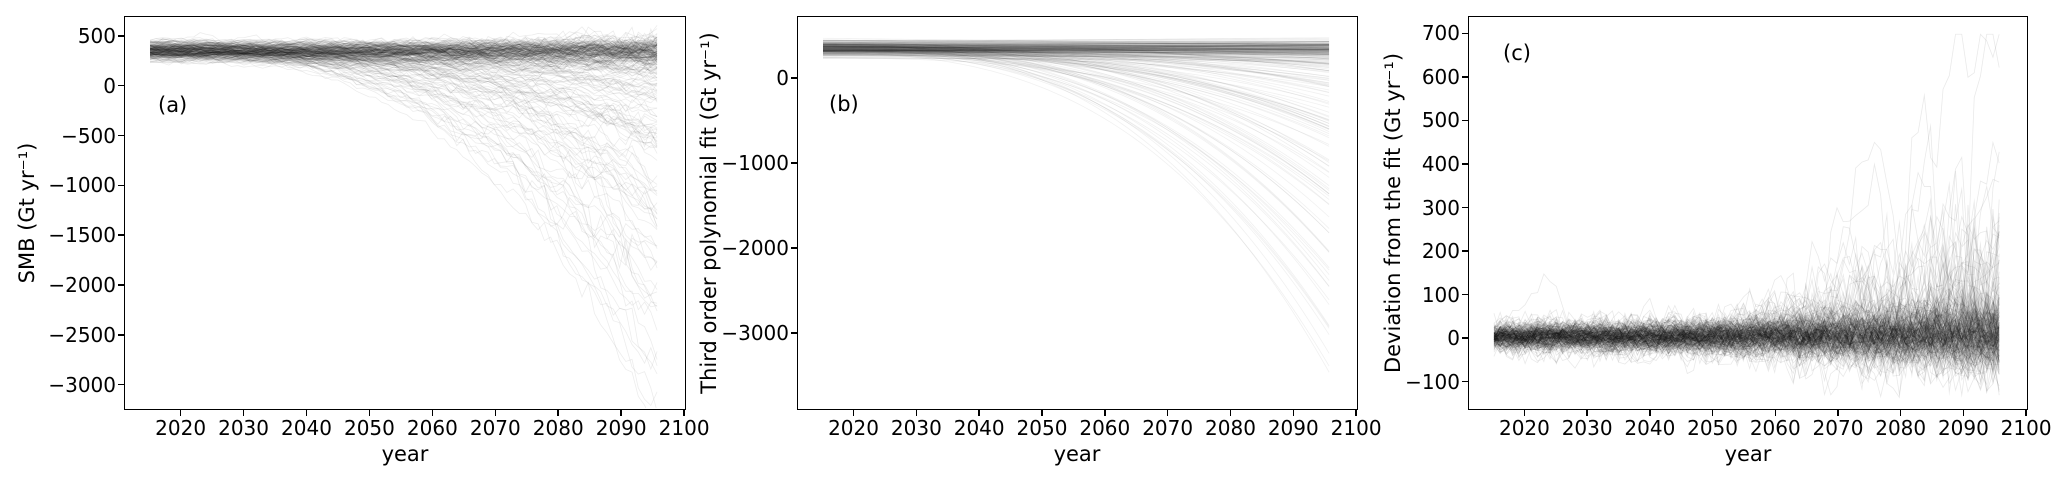 The width and height of the screenshot is (2067, 484). What do you see at coordinates (1748, 454) in the screenshot?
I see `x-axis-label-c: year` at bounding box center [1748, 454].